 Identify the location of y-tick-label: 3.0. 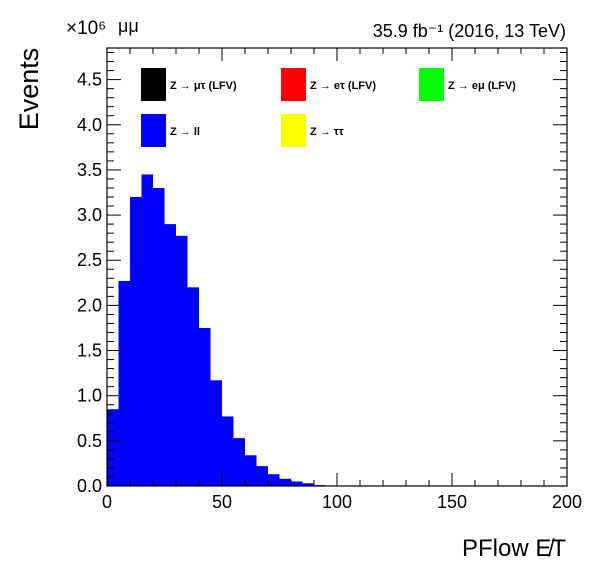
(89, 215).